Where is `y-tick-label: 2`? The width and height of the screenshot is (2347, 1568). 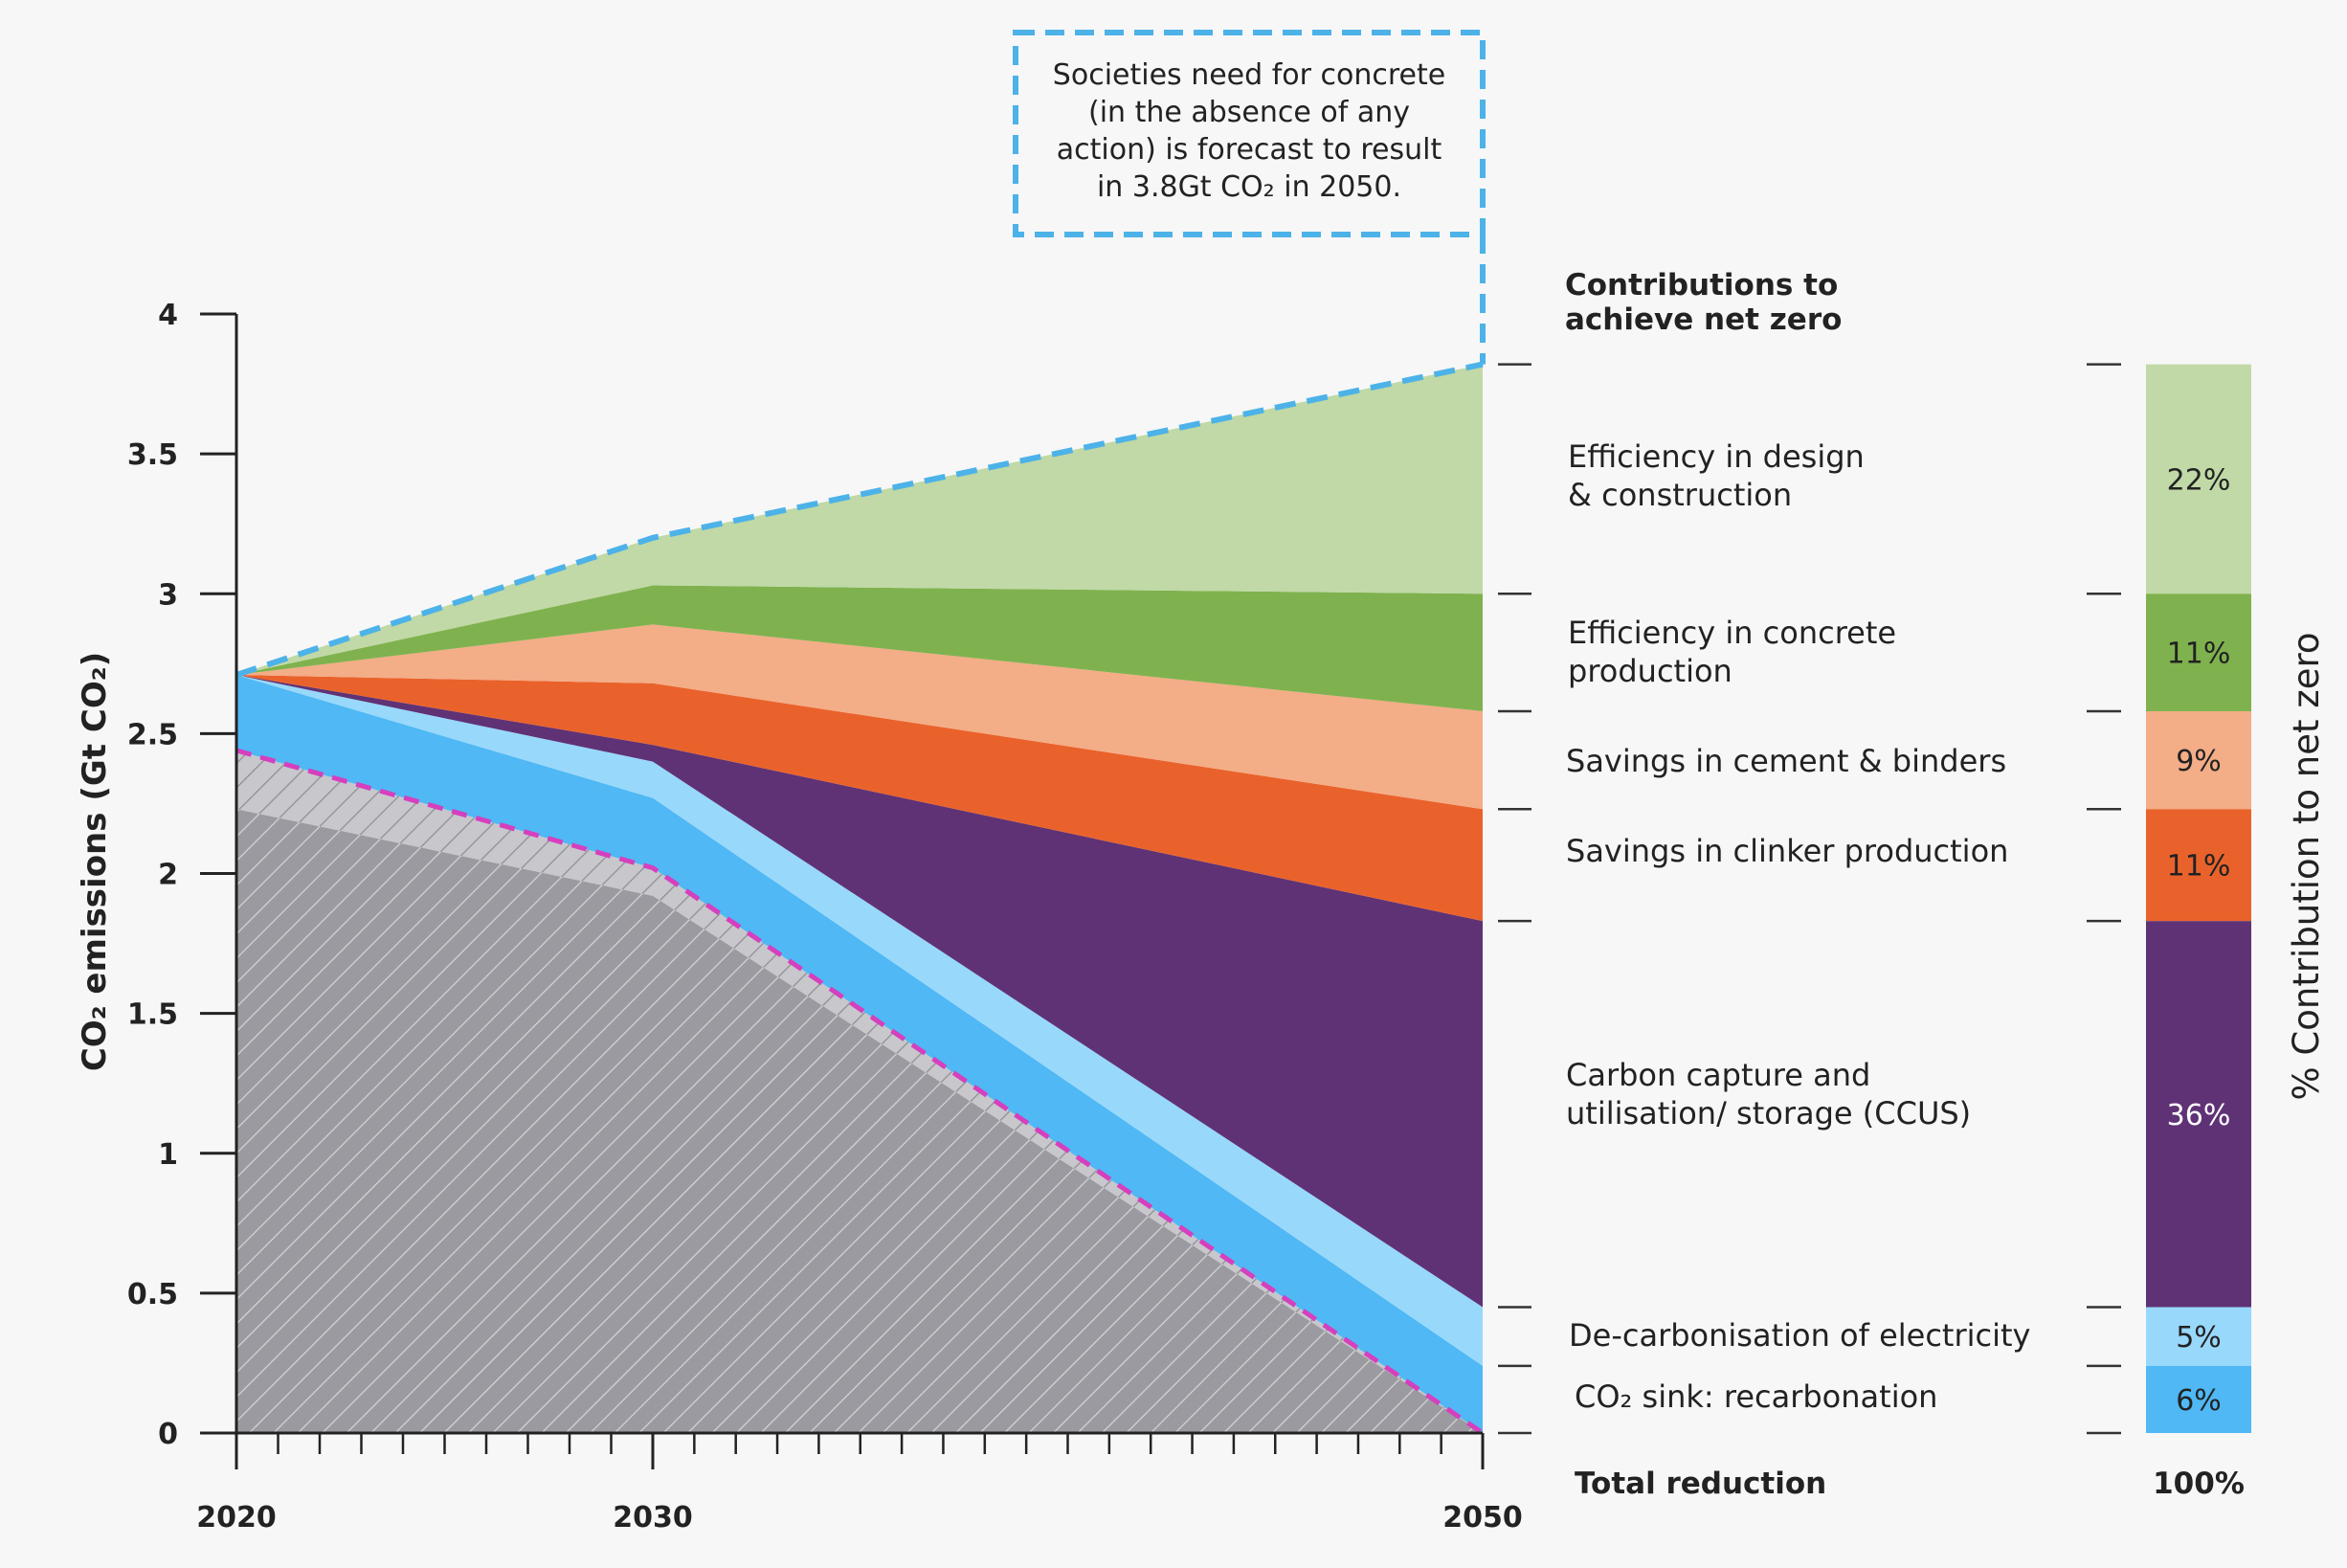
y-tick-label: 2 is located at coordinates (168, 875).